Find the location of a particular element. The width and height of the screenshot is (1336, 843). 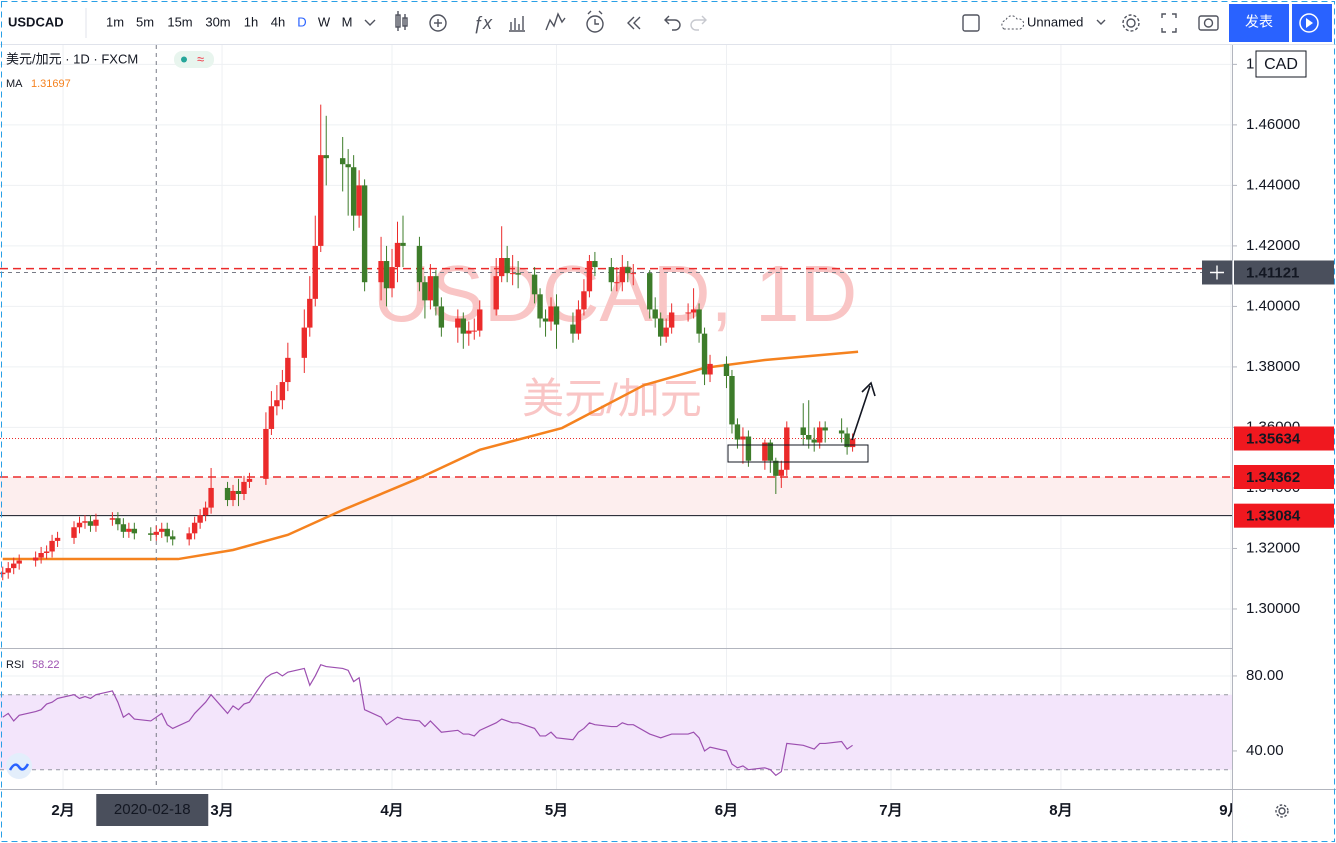

interval-button: 5m is located at coordinates (145, 21).